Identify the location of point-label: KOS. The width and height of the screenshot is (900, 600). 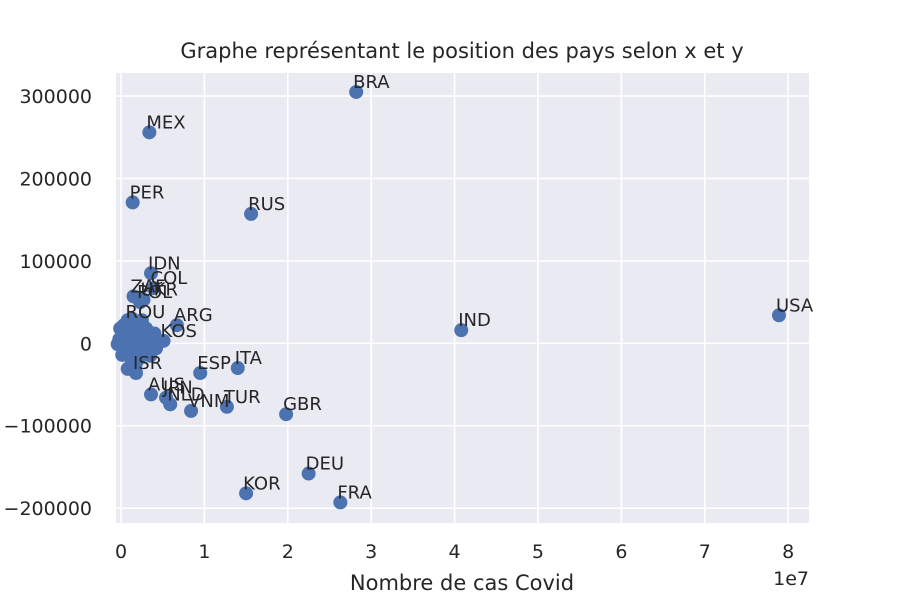
(179, 331).